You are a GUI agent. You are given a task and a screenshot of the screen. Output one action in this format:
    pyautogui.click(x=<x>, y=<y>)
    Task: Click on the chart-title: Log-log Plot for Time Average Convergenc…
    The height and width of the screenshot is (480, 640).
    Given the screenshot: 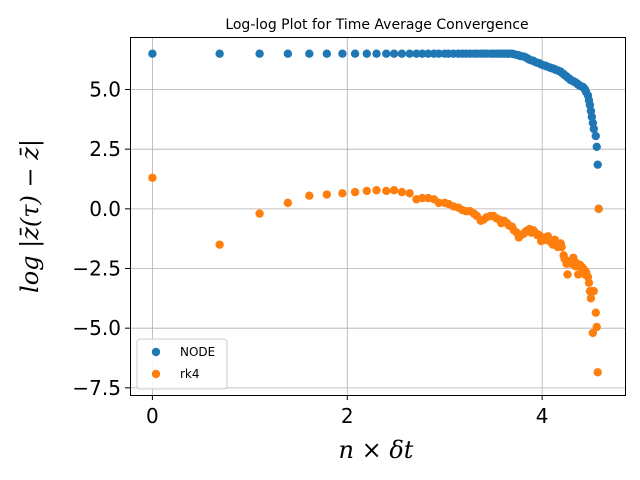 What is the action you would take?
    pyautogui.click(x=376, y=25)
    